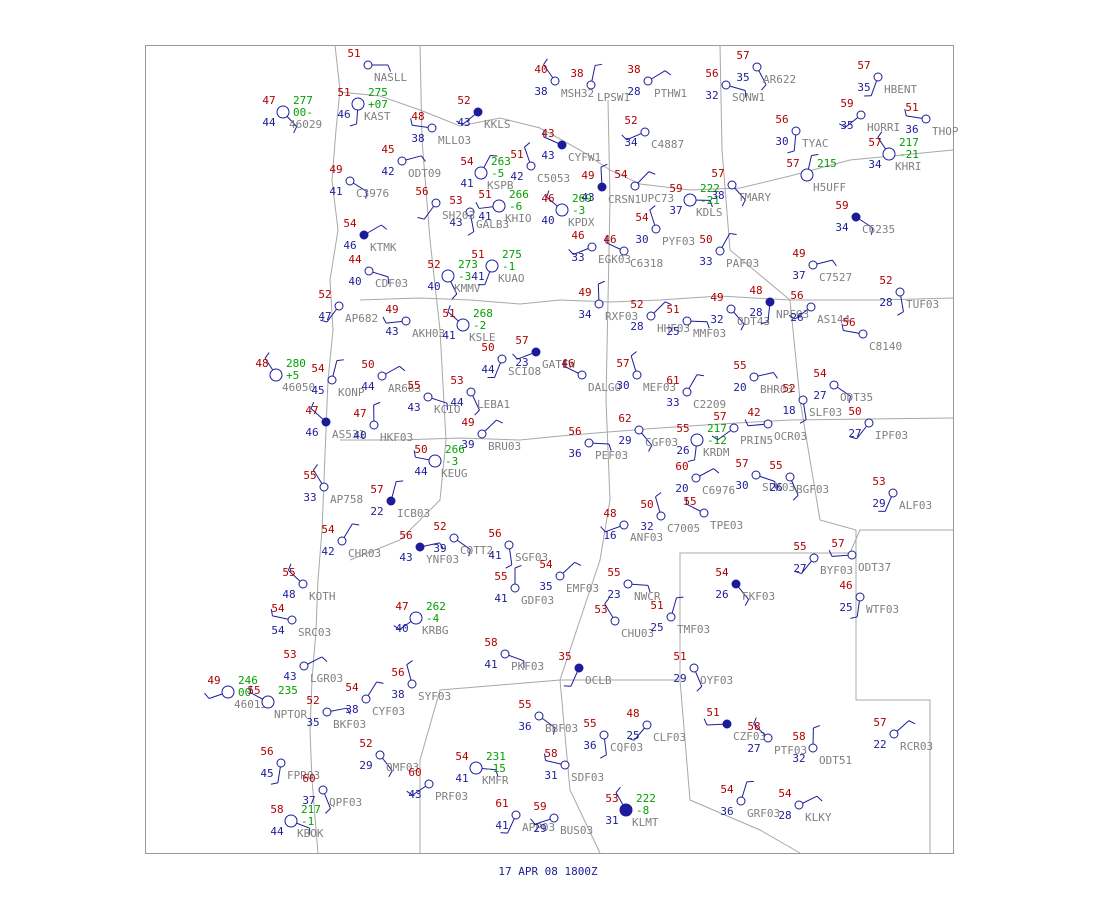 Image resolution: width=1100 pixels, height=900 pixels. I want to click on station-id: LEBA1, so click(493, 404).